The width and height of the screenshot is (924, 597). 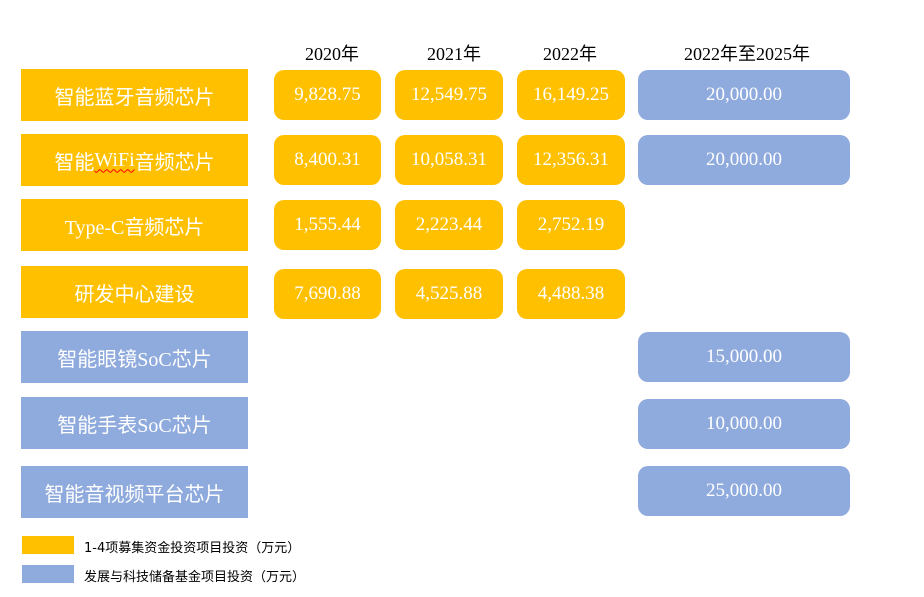 What do you see at coordinates (449, 160) in the screenshot?
I see `cell-wifi-2021: 10,058.31` at bounding box center [449, 160].